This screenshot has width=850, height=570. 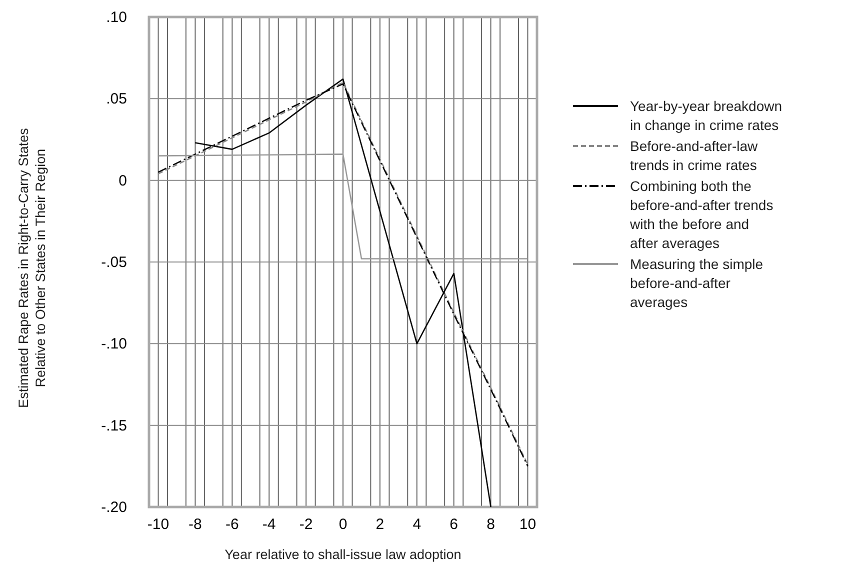 What do you see at coordinates (527, 524) in the screenshot?
I see `x-tick-label: 10` at bounding box center [527, 524].